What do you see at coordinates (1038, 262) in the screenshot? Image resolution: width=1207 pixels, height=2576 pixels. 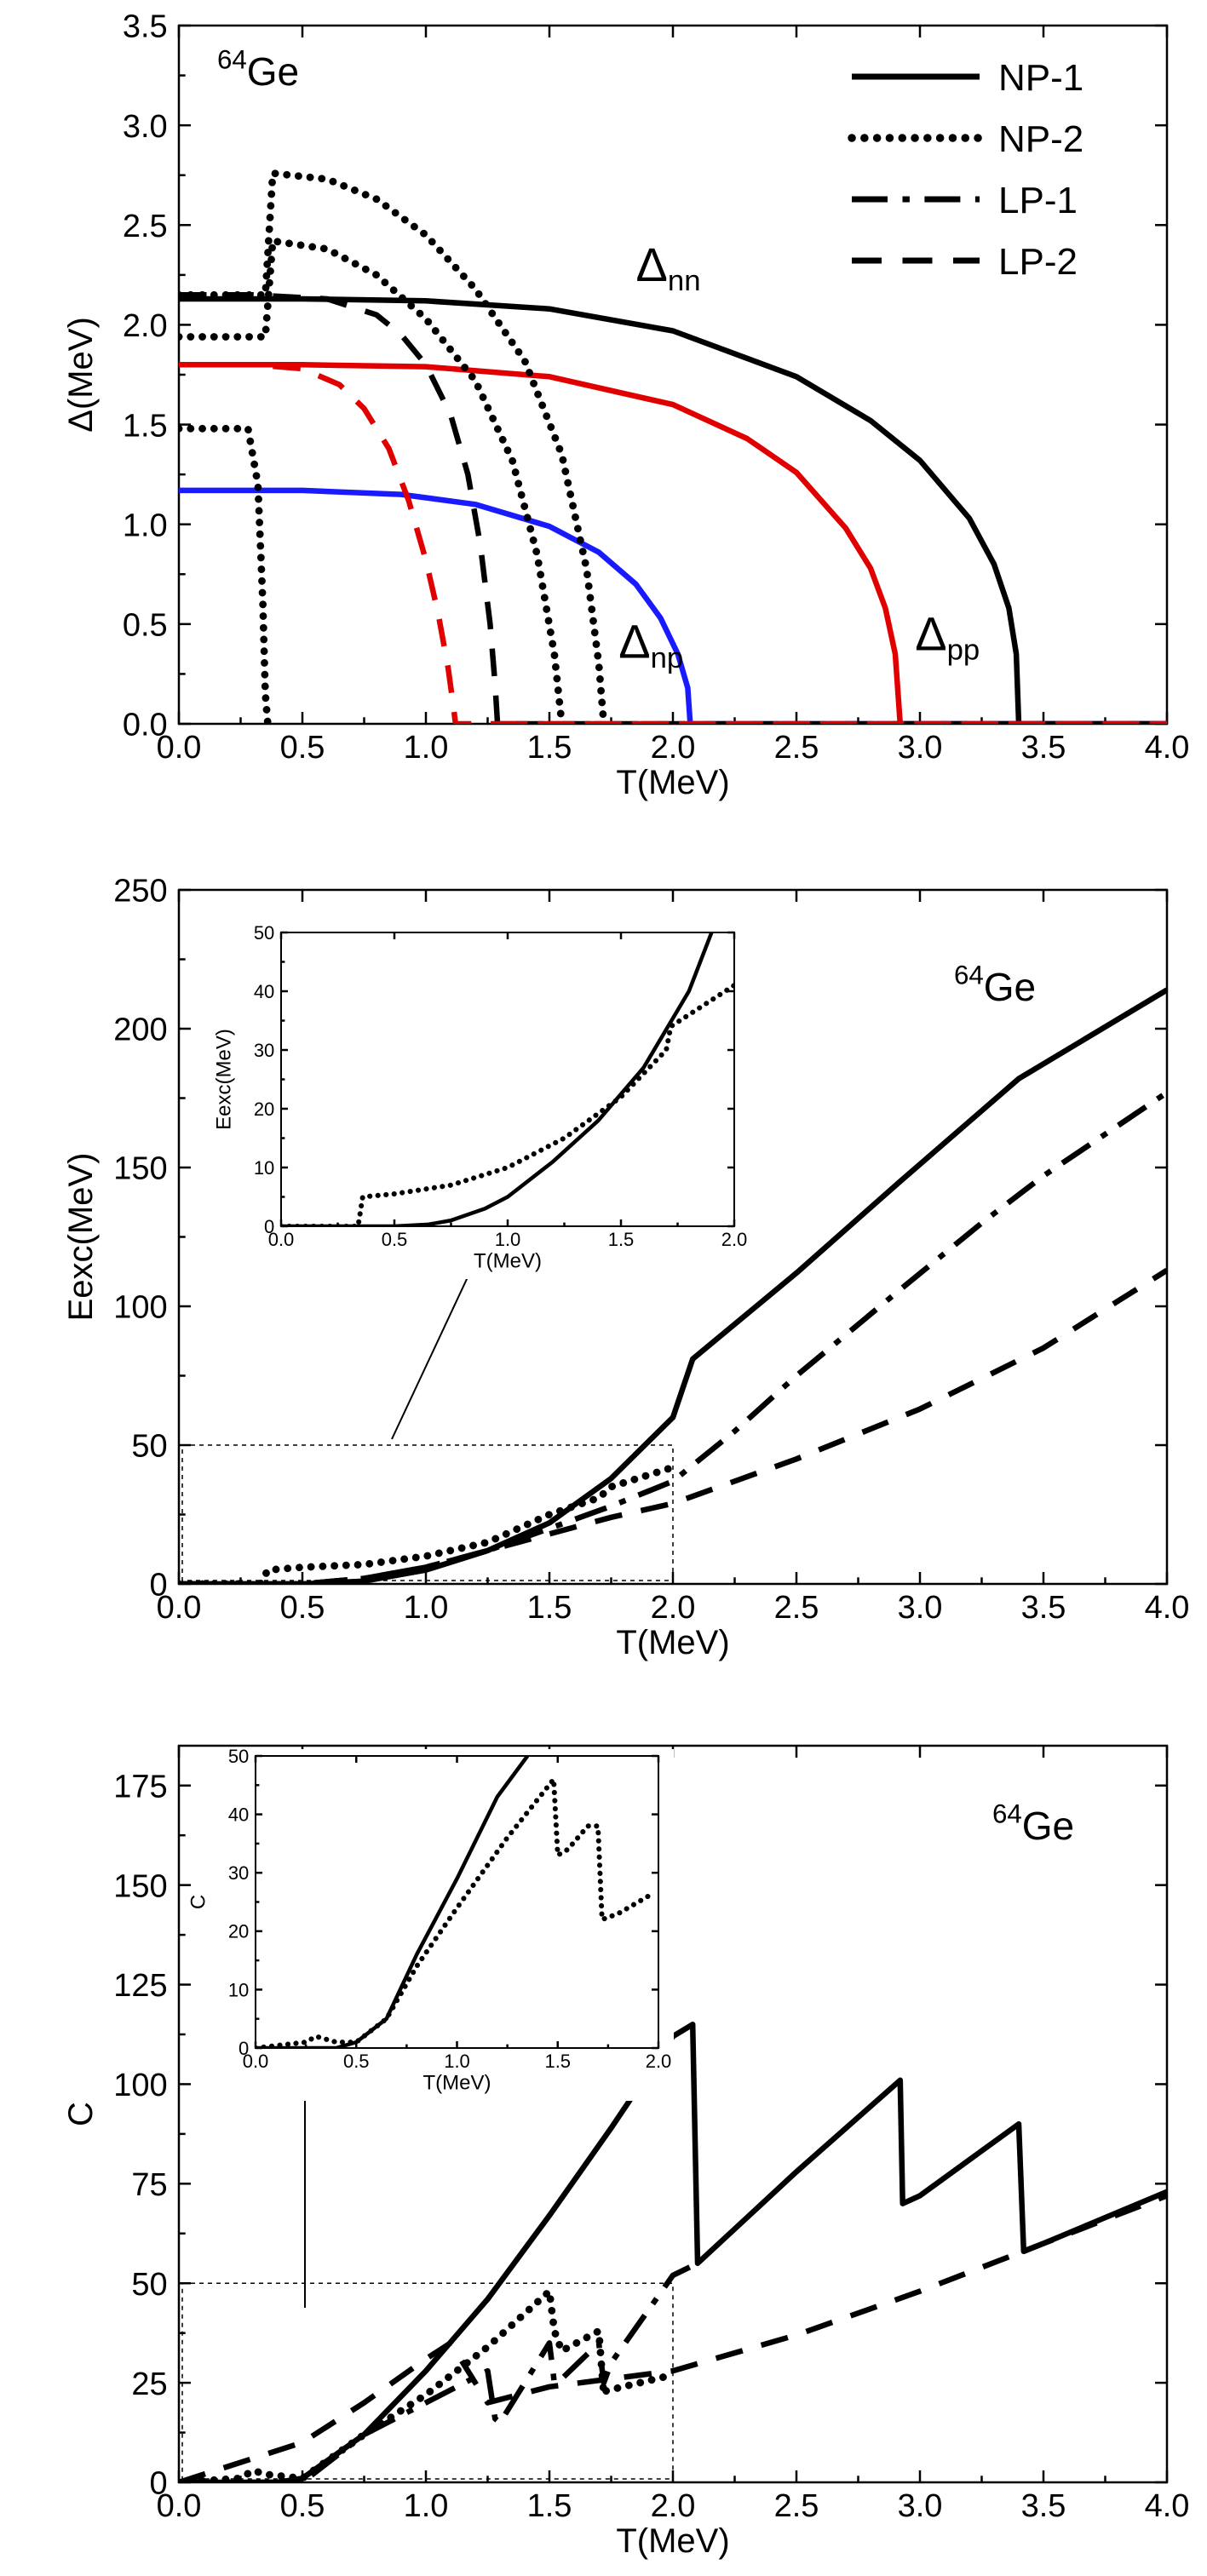 I see `legend-label: LP-2` at bounding box center [1038, 262].